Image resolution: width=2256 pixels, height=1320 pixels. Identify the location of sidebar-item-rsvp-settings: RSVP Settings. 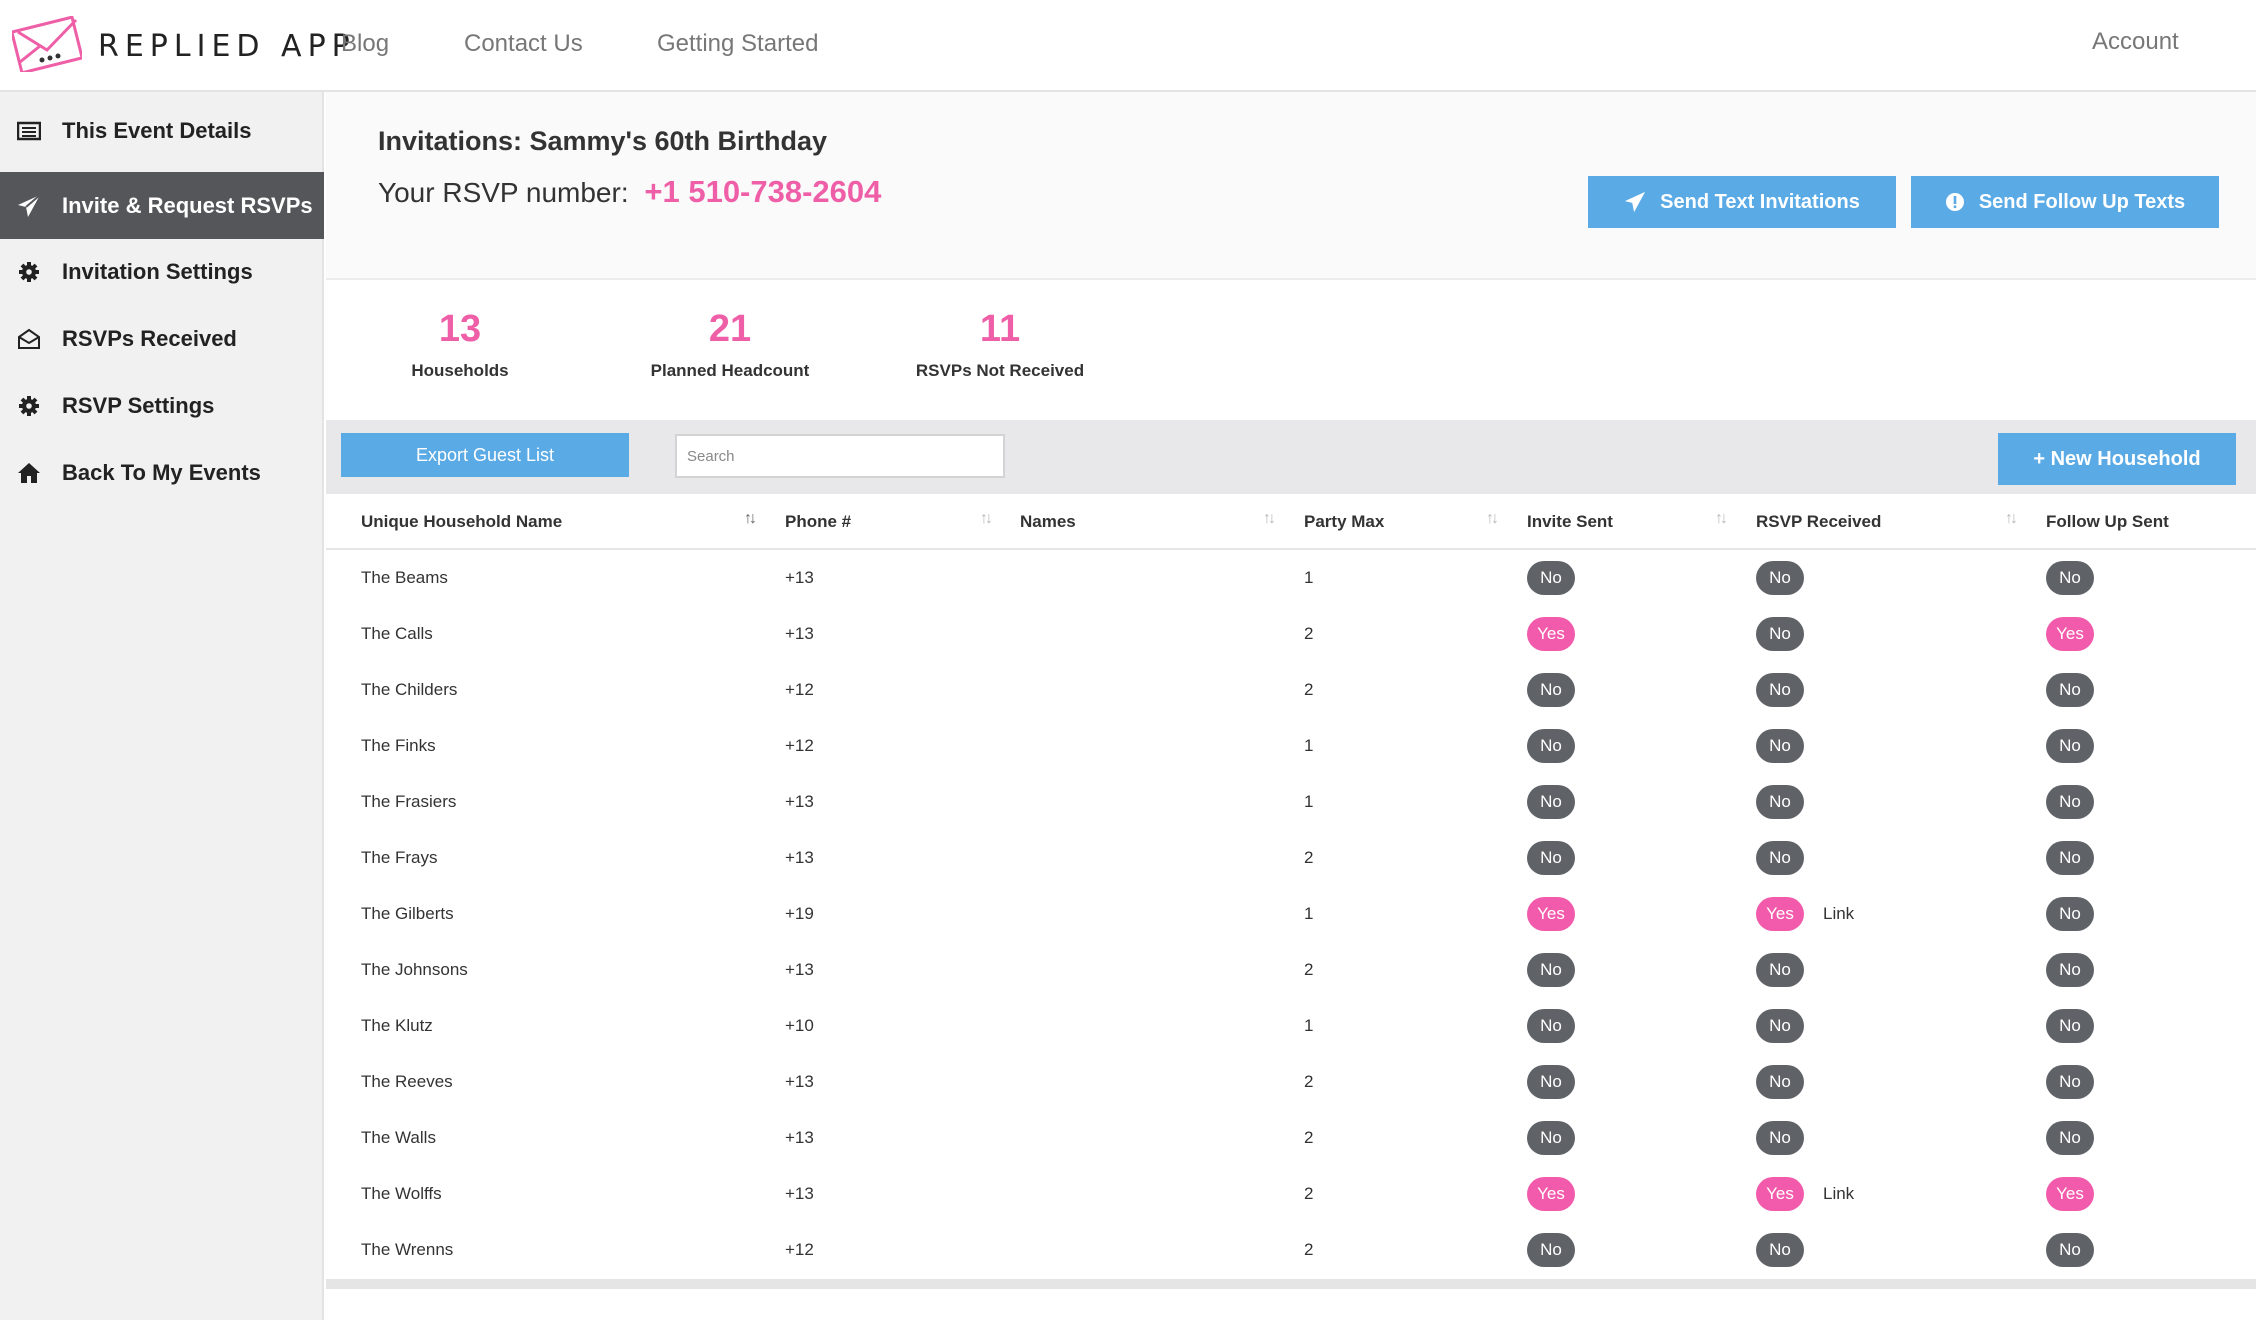
(162, 405).